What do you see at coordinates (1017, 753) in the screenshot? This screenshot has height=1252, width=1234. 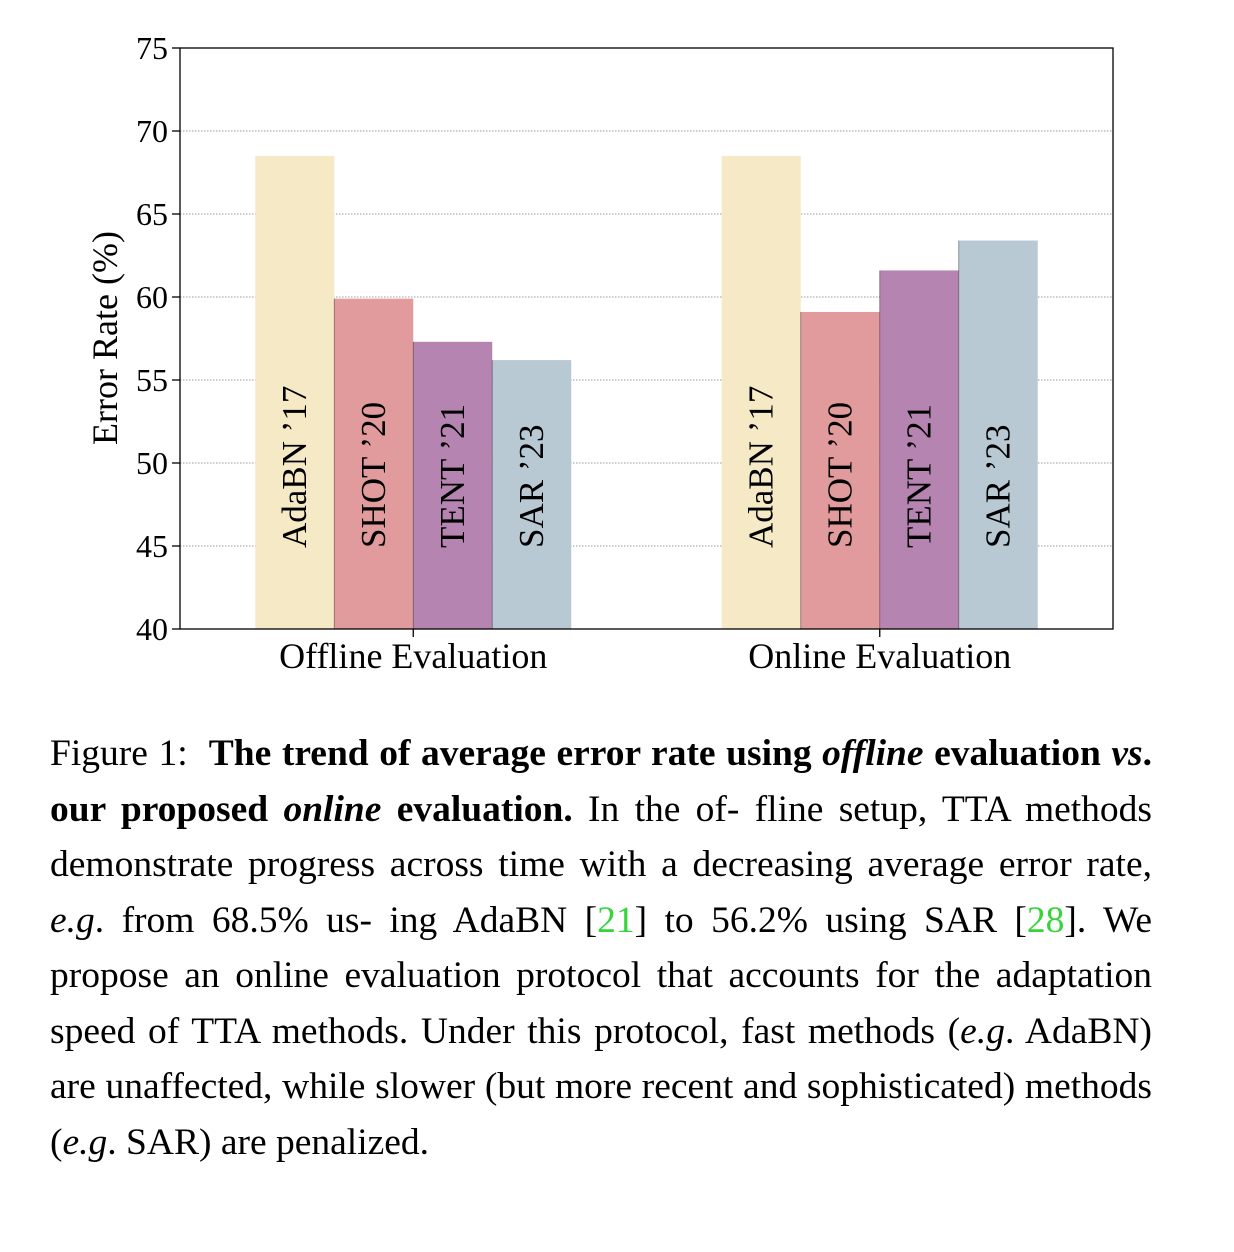 I see `caption-bold-2: evaluation` at bounding box center [1017, 753].